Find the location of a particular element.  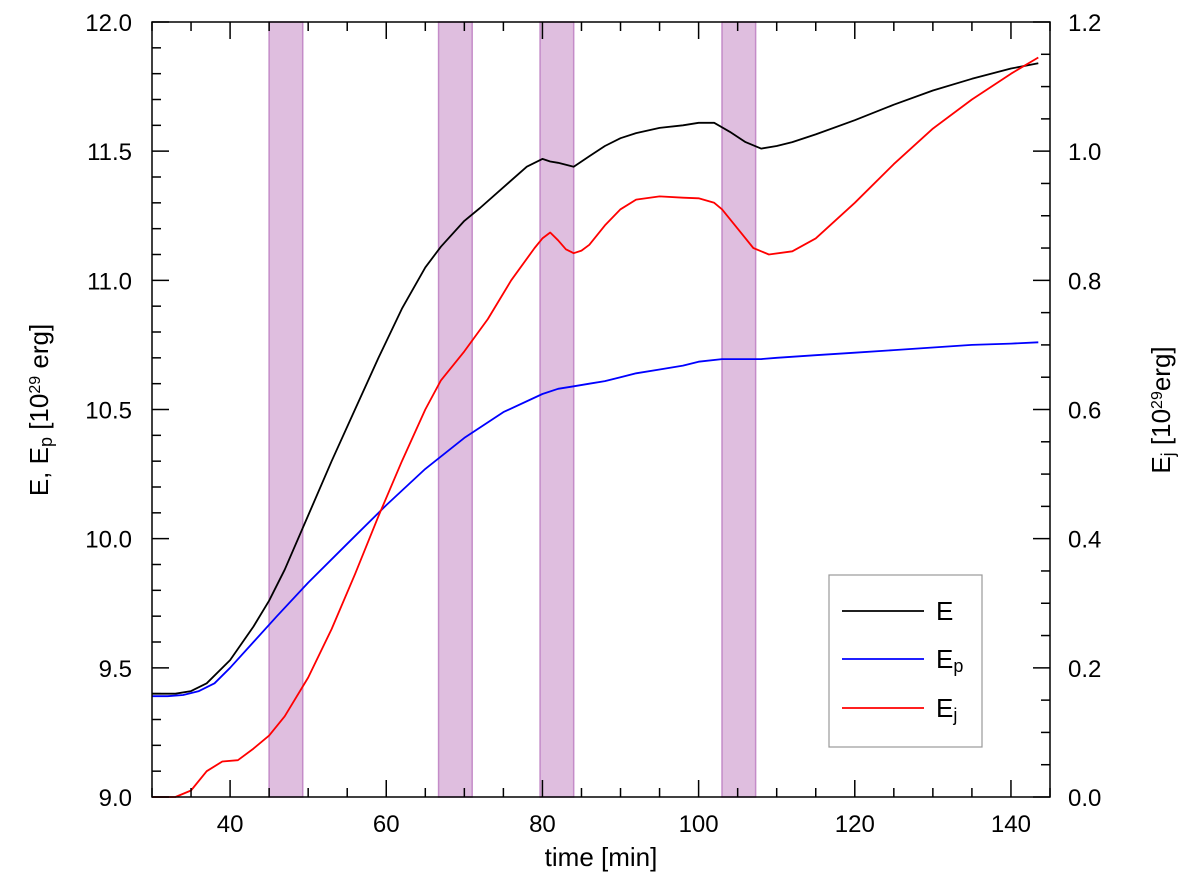

y-right-tick-label: 1.2 is located at coordinates (1084, 23).